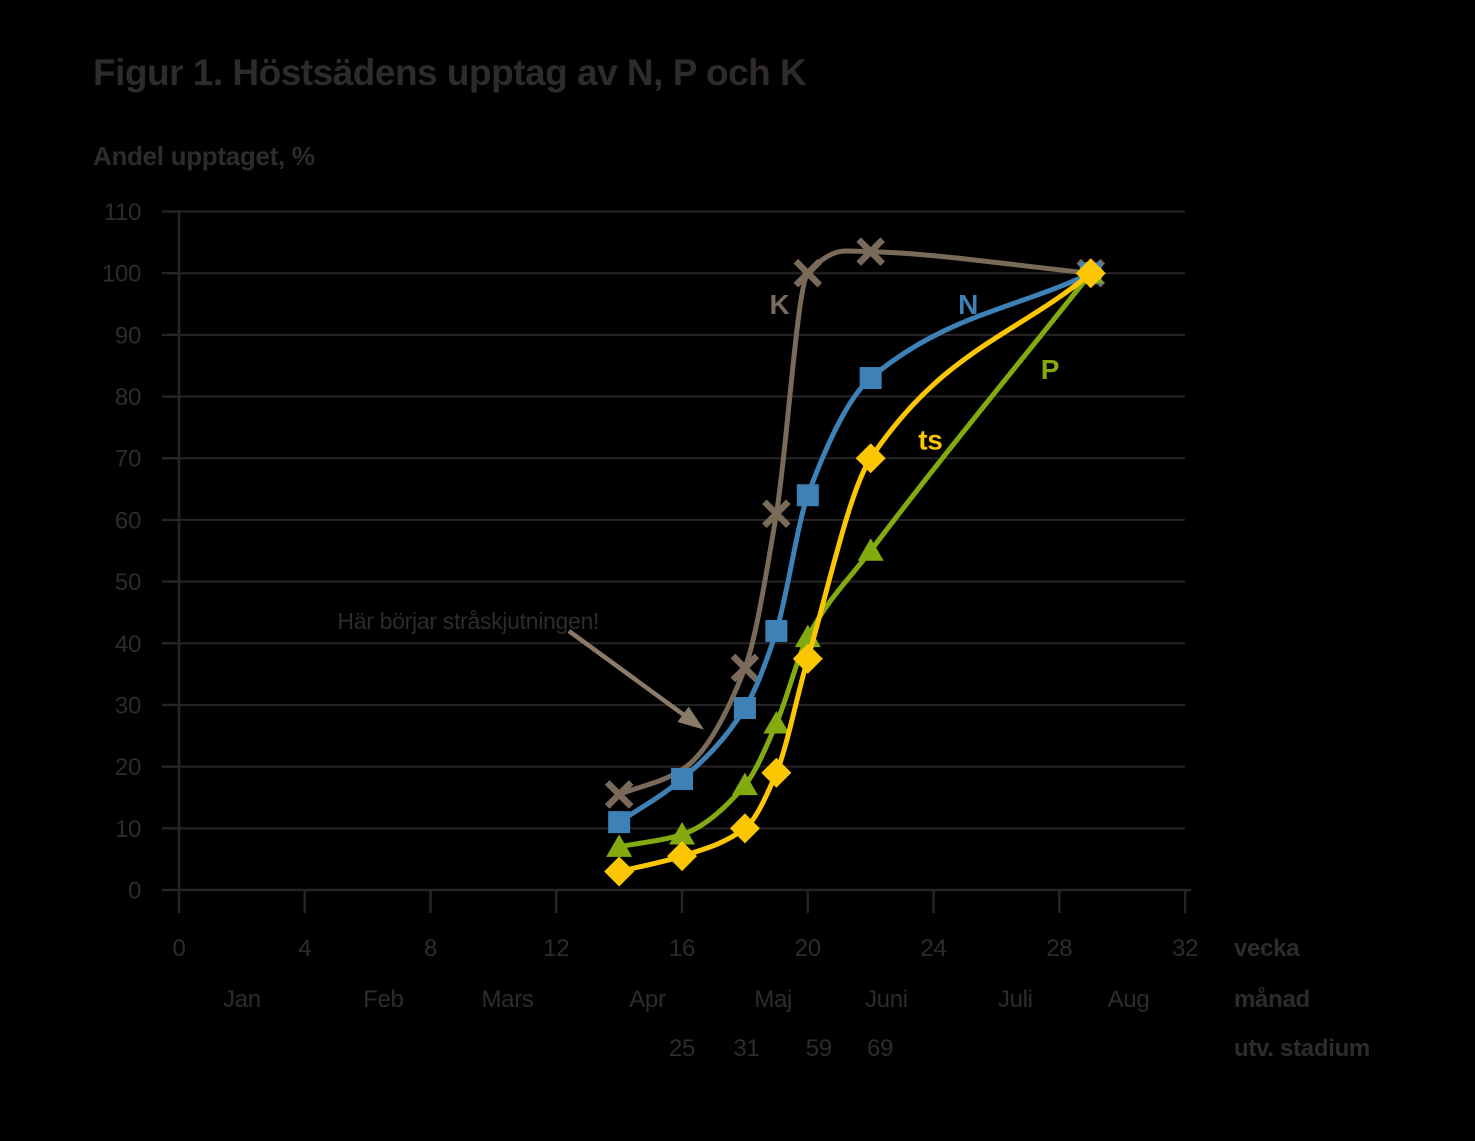 The image size is (1475, 1141). I want to click on month-label-juli: Juli, so click(1015, 999).